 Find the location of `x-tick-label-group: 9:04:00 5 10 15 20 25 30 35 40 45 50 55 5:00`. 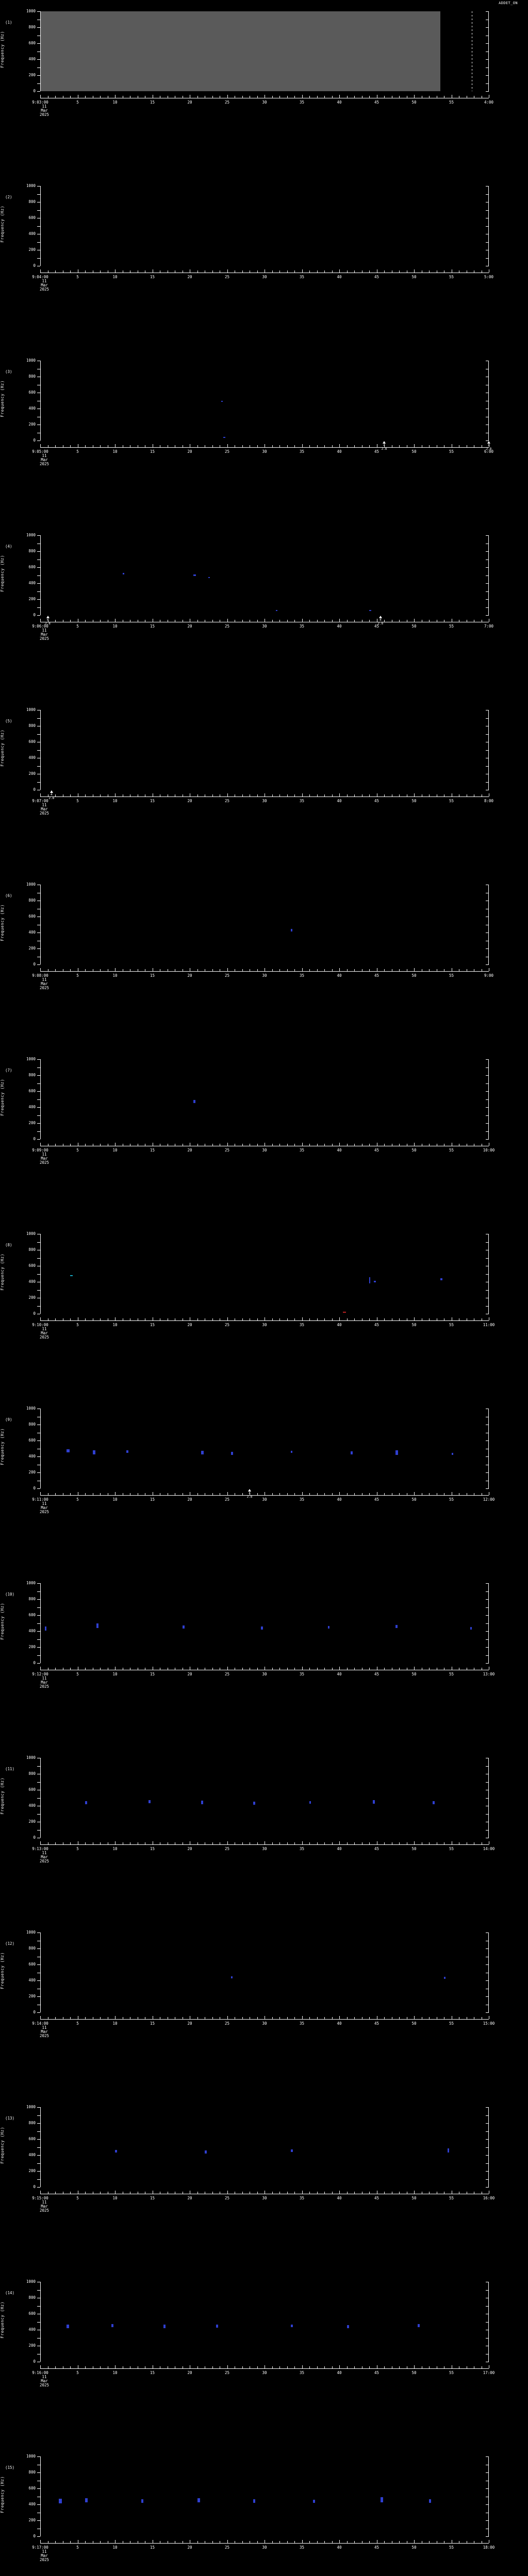

x-tick-label-group: 9:04:00 5 10 15 20 25 30 35 40 45 50 55 5:00 is located at coordinates (264, 278).